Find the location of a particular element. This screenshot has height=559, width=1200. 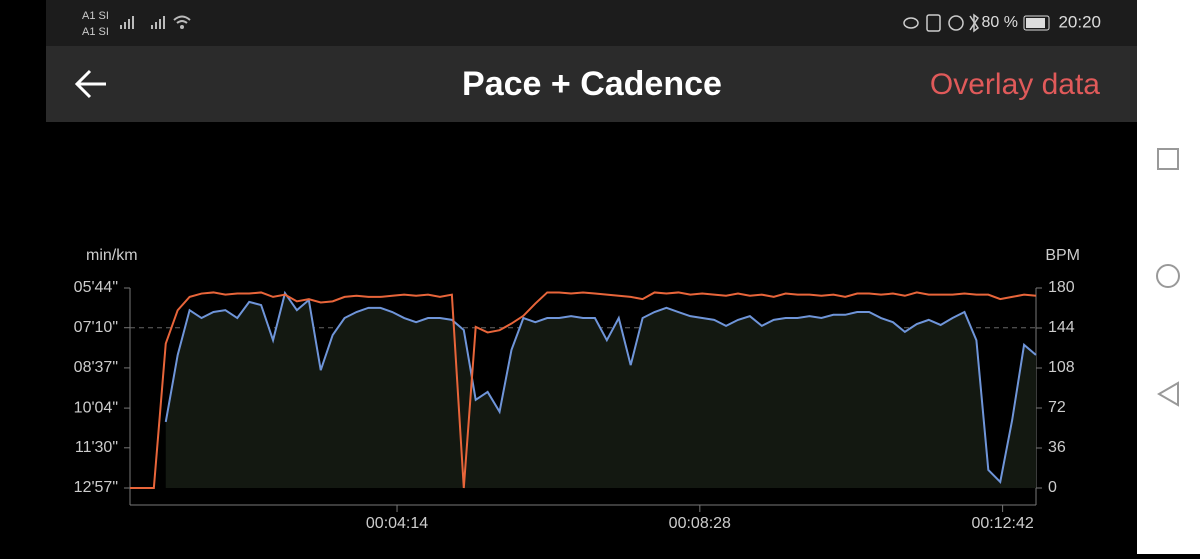

signal-icons is located at coordinates (155, 22).